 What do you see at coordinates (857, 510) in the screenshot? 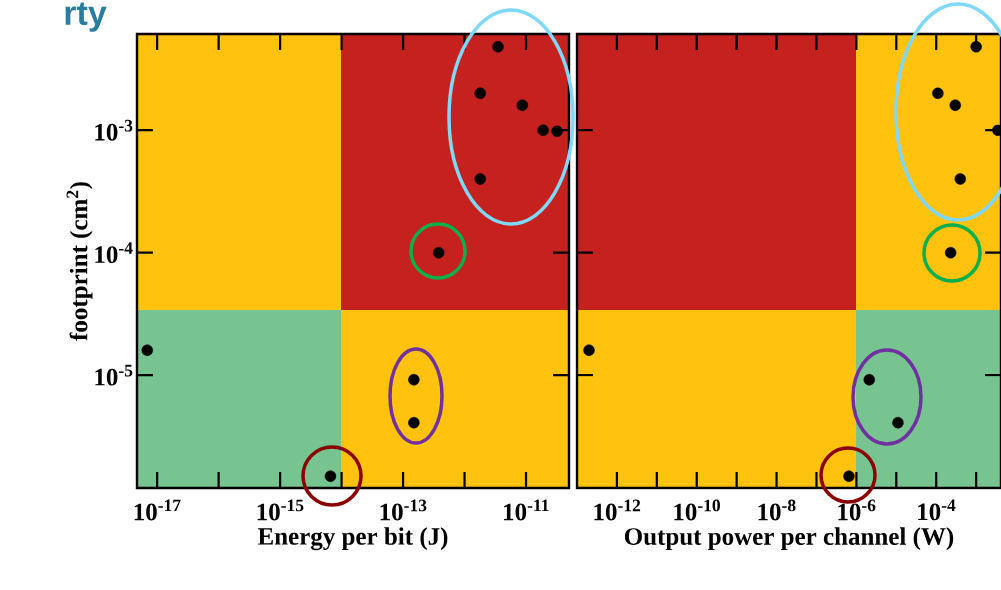
I see `x-tick-label: 10$^{-6}$` at bounding box center [857, 510].